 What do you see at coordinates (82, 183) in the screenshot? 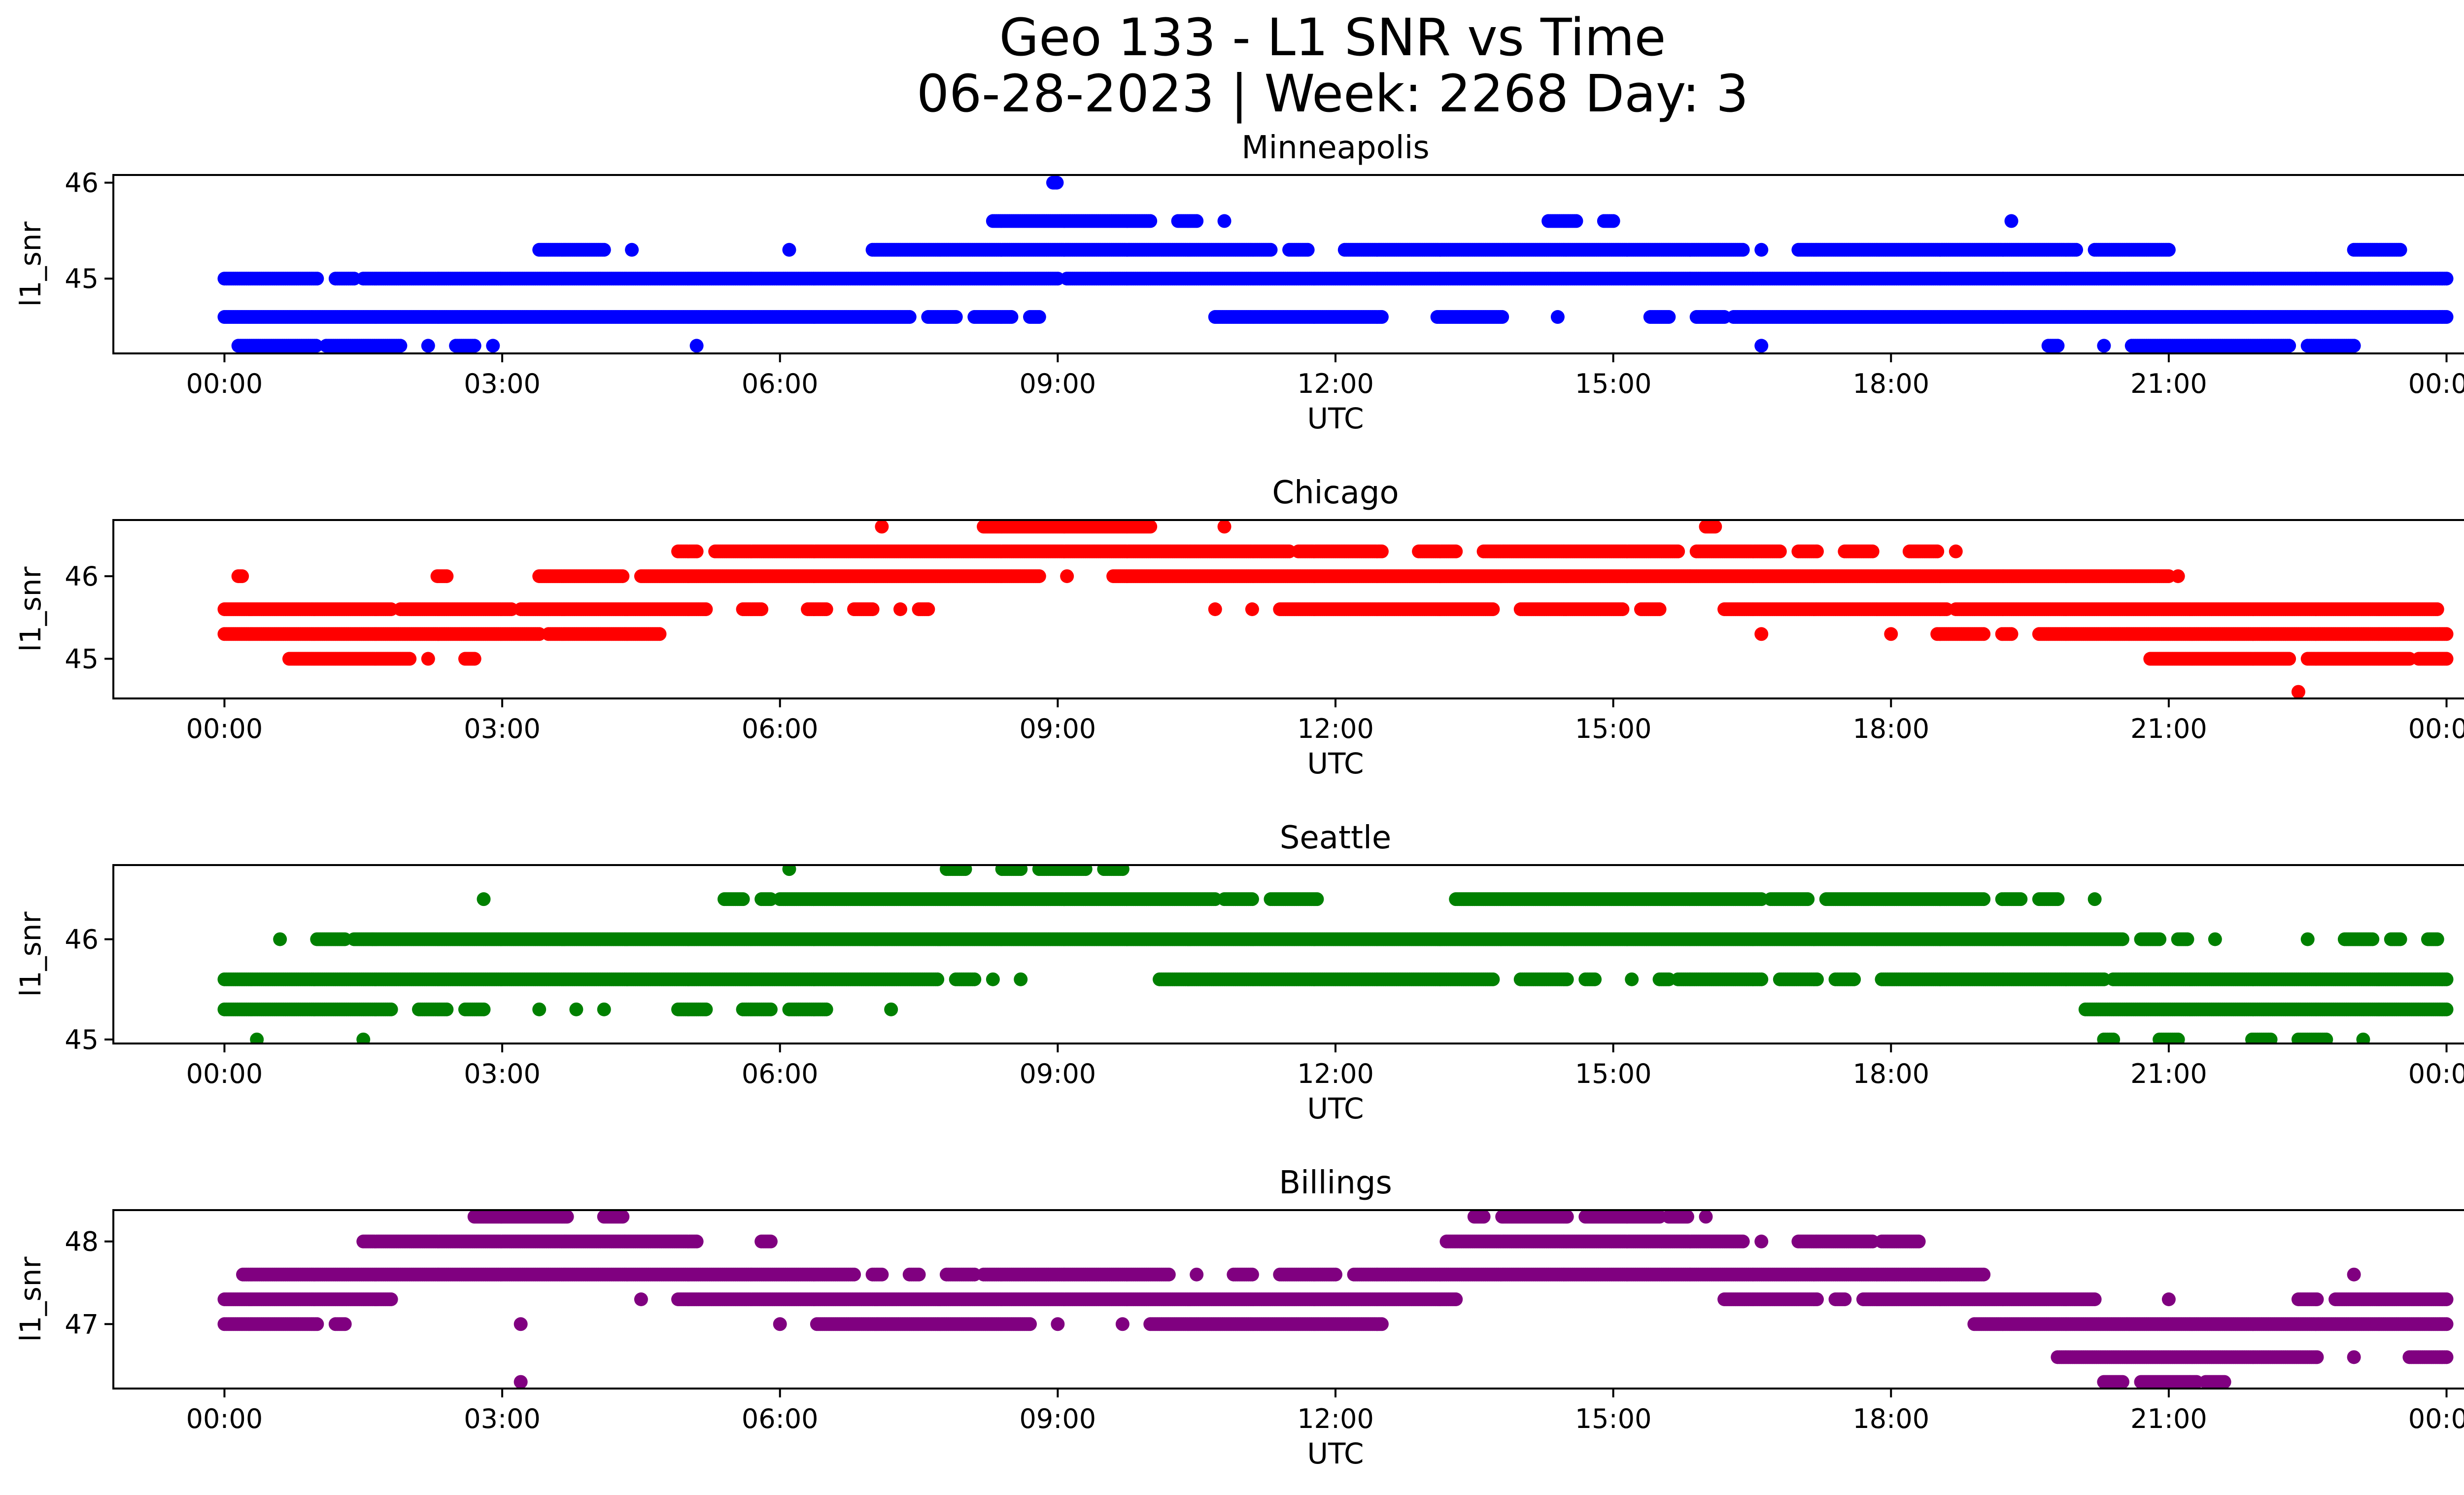
I see `y-tick-label: 46` at bounding box center [82, 183].